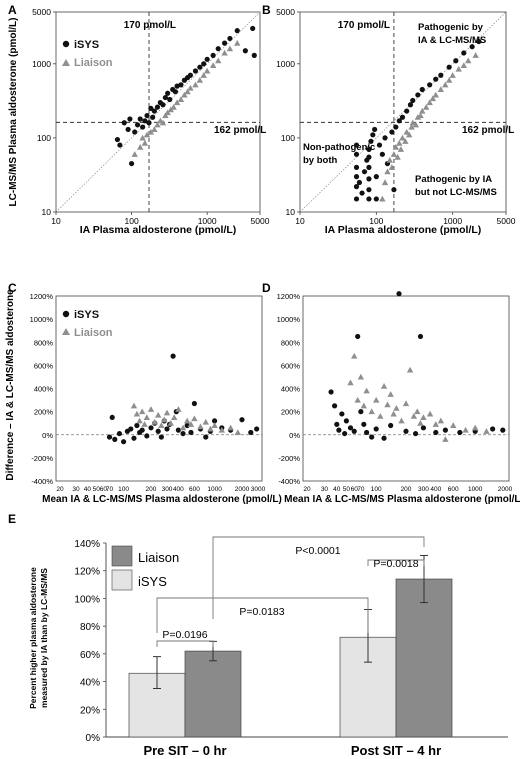 Image resolution: width=520 pixels, height=759 pixels. What do you see at coordinates (152, 581) in the screenshot?
I see `legend-label-isys-e: iSYS` at bounding box center [152, 581].